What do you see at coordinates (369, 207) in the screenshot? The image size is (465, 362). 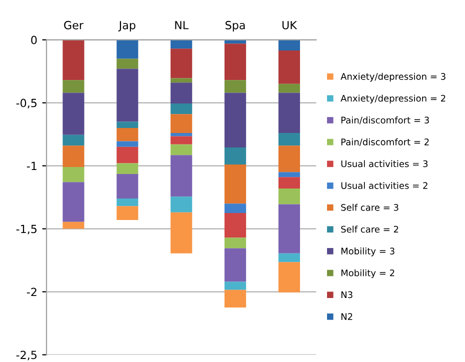 I see `legend-label: Self care = 3` at bounding box center [369, 207].